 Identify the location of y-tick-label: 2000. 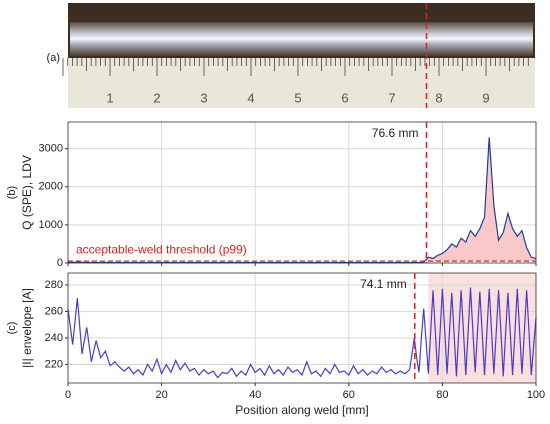
(51, 187).